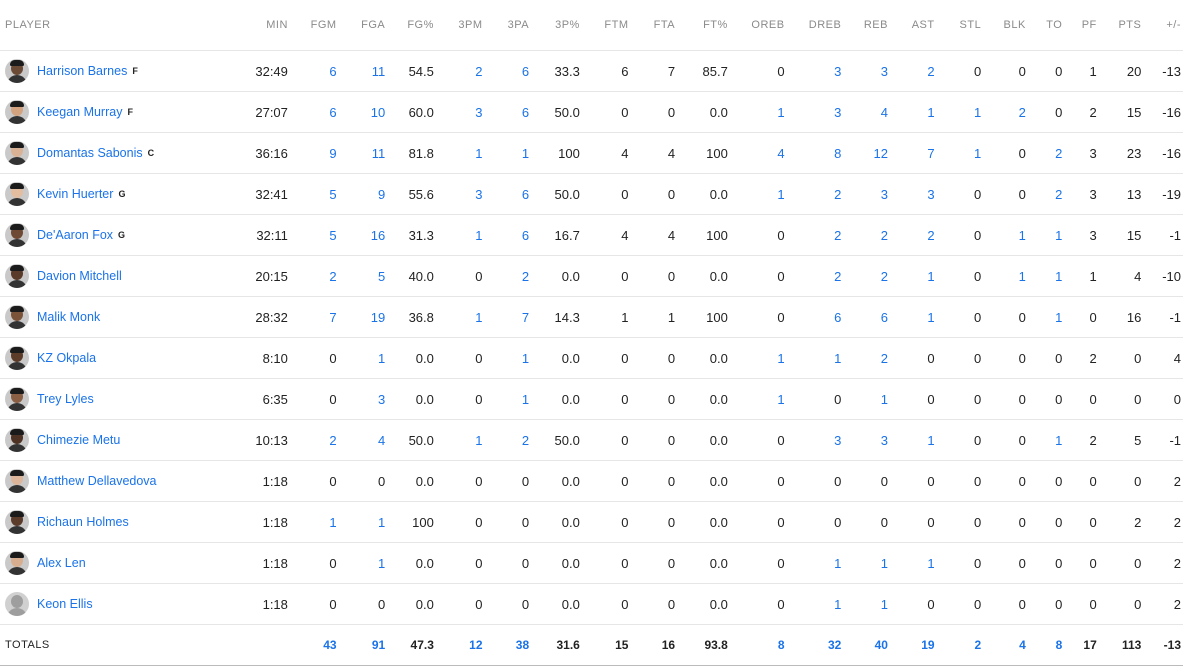  Describe the element at coordinates (1014, 25) in the screenshot. I see `column-header-blk: BLK` at that location.